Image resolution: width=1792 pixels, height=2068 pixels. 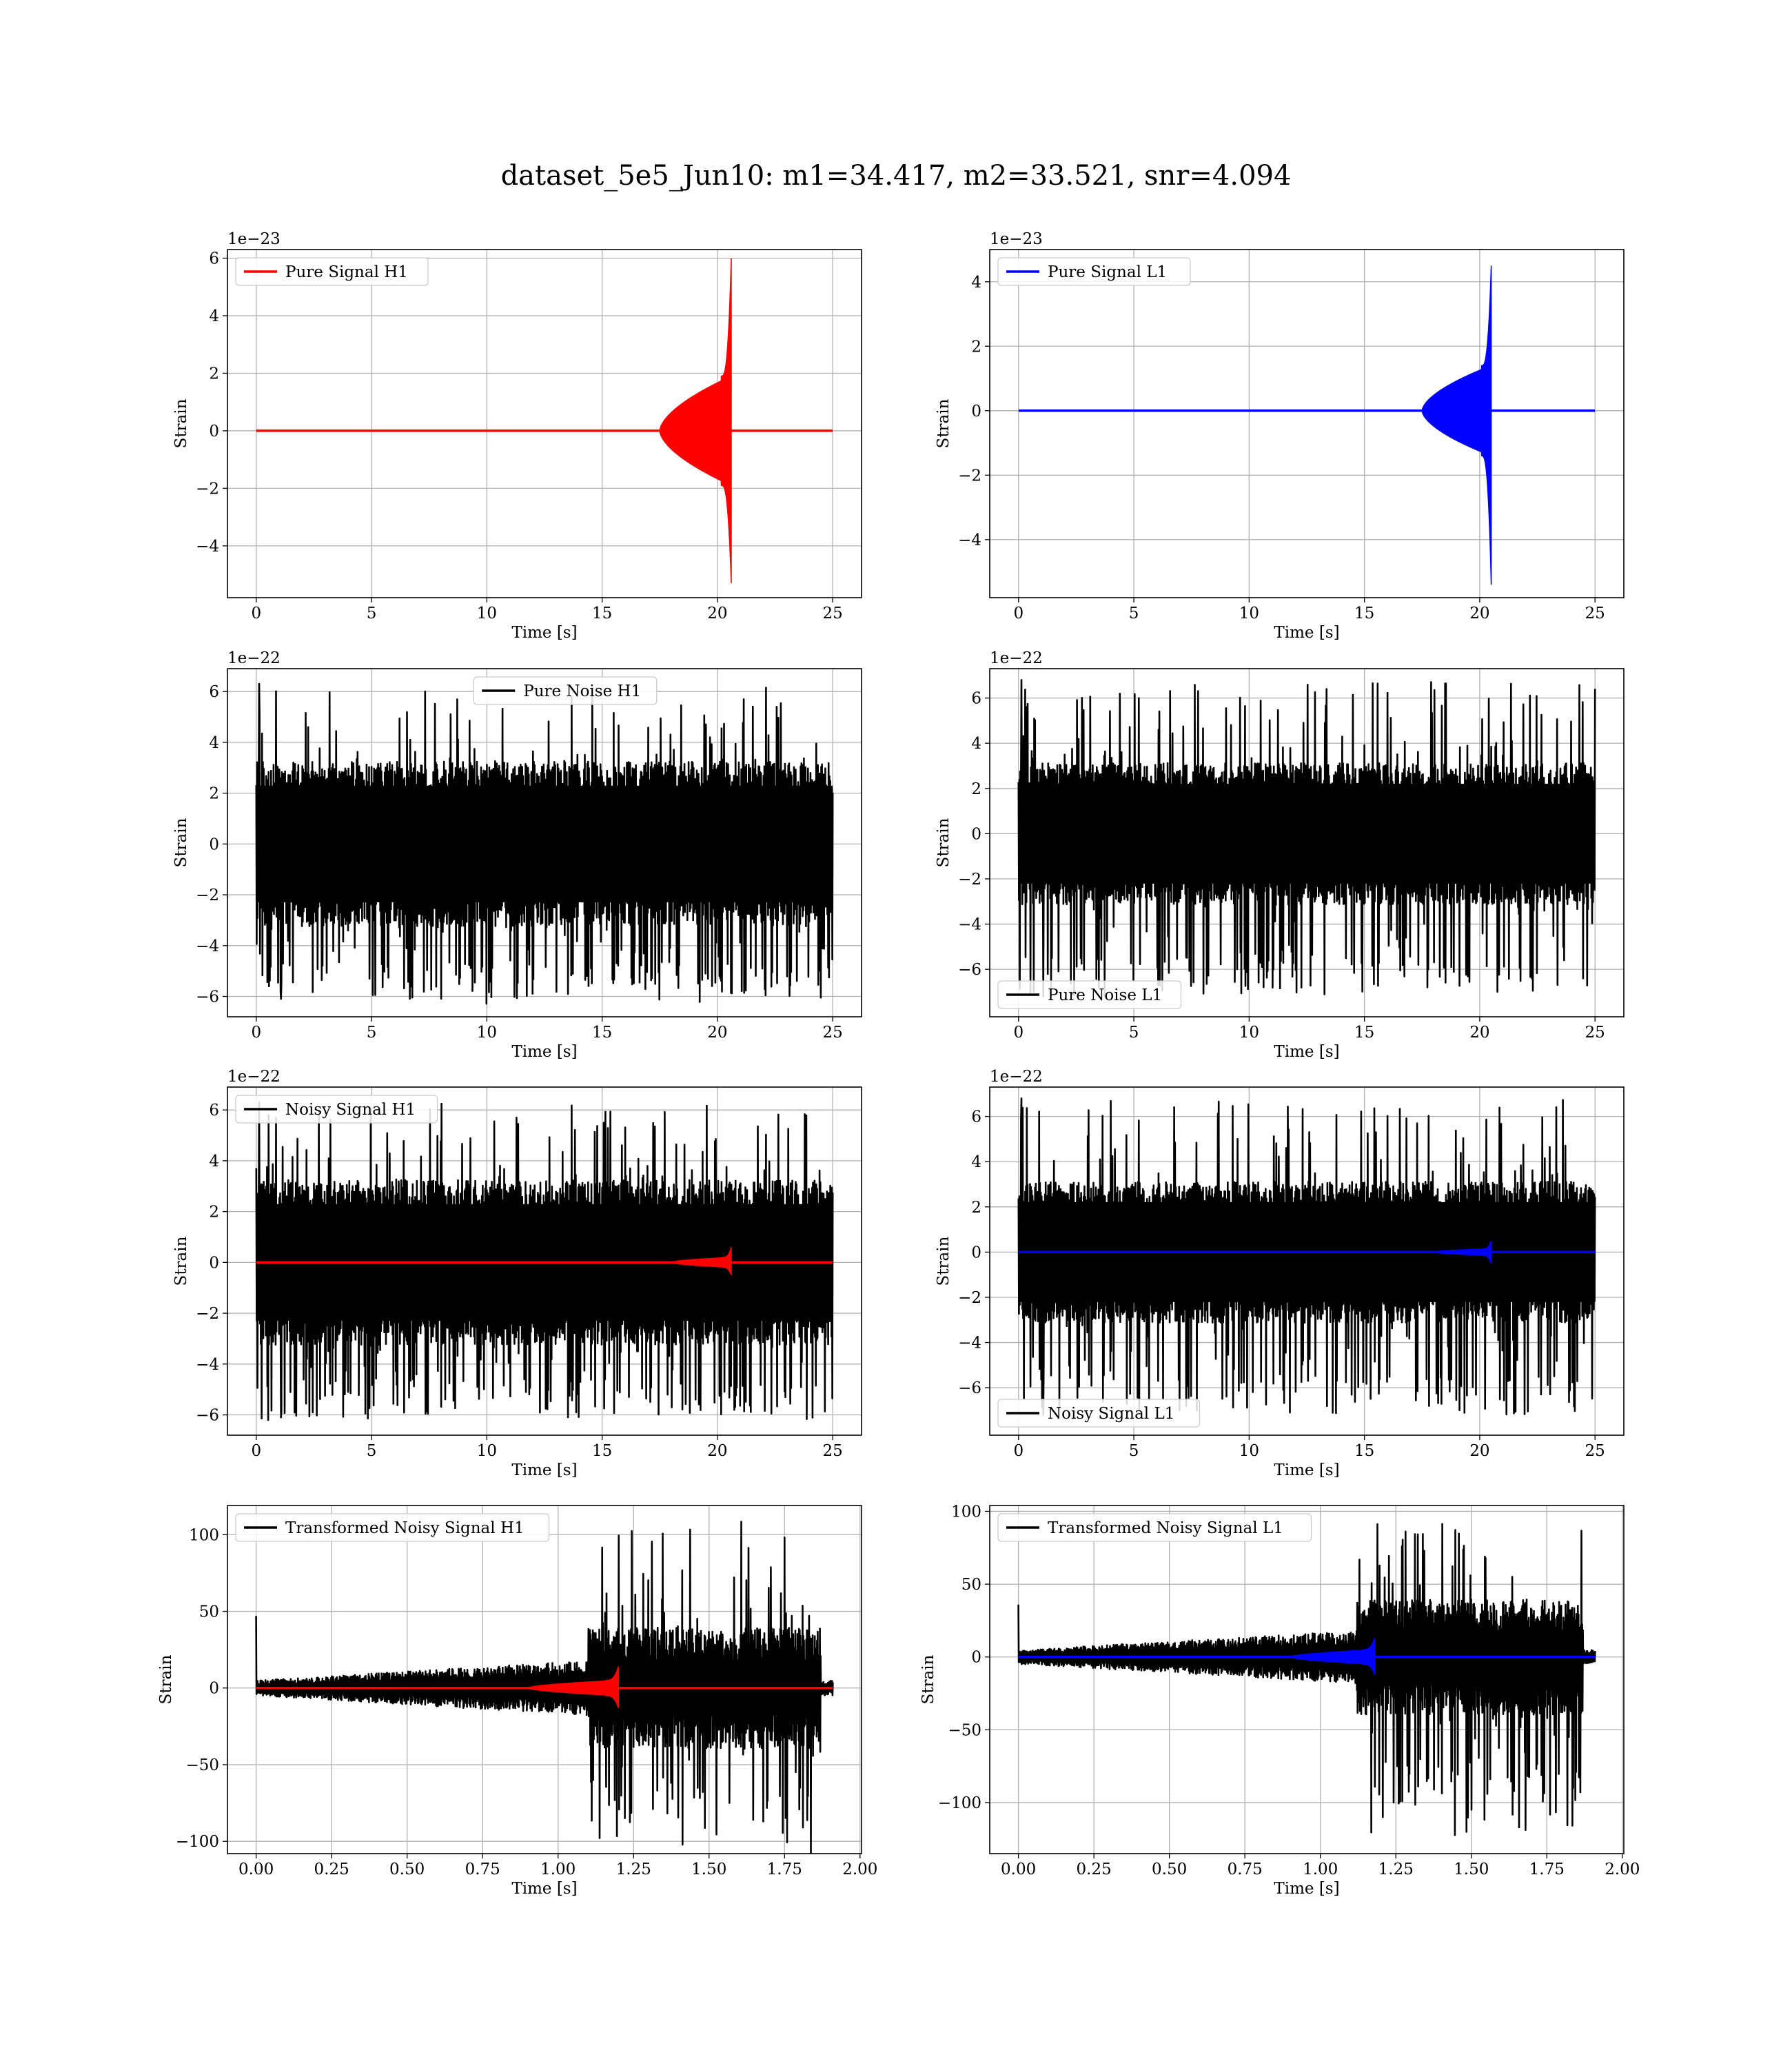 I want to click on legend-label: Noisy Signal H1, so click(x=350, y=1110).